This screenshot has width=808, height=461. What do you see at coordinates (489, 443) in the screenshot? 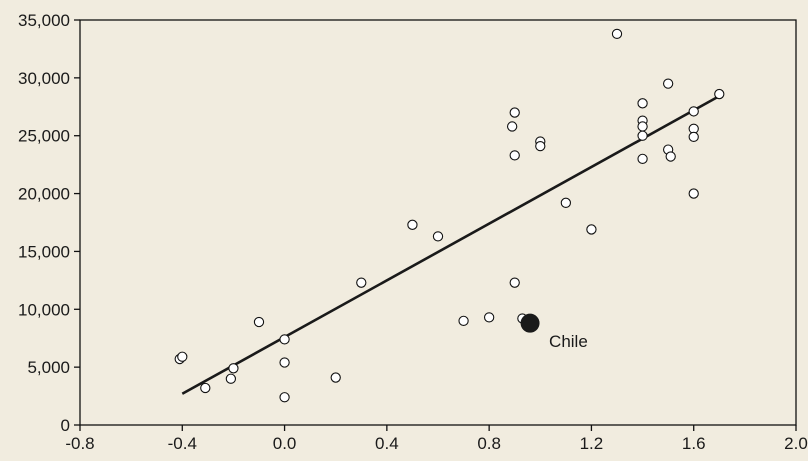
I see `x-tick-label: 0.8` at bounding box center [489, 443].